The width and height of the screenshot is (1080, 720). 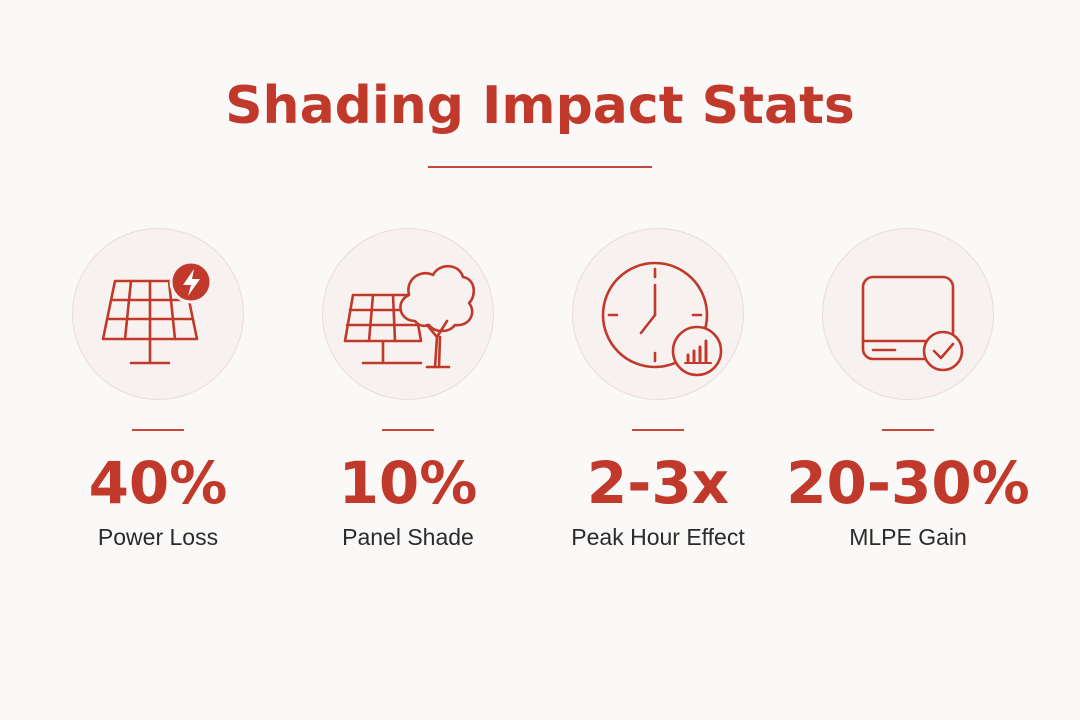 I want to click on device-checkmark-icon, so click(x=912, y=323).